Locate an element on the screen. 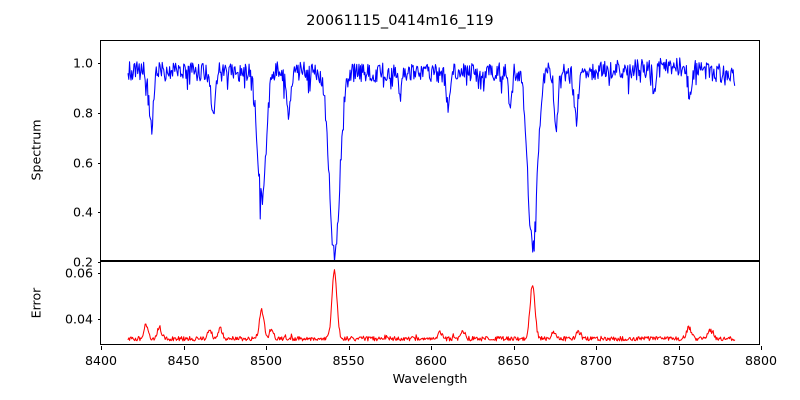  x-tick-label: 8550 is located at coordinates (348, 360).